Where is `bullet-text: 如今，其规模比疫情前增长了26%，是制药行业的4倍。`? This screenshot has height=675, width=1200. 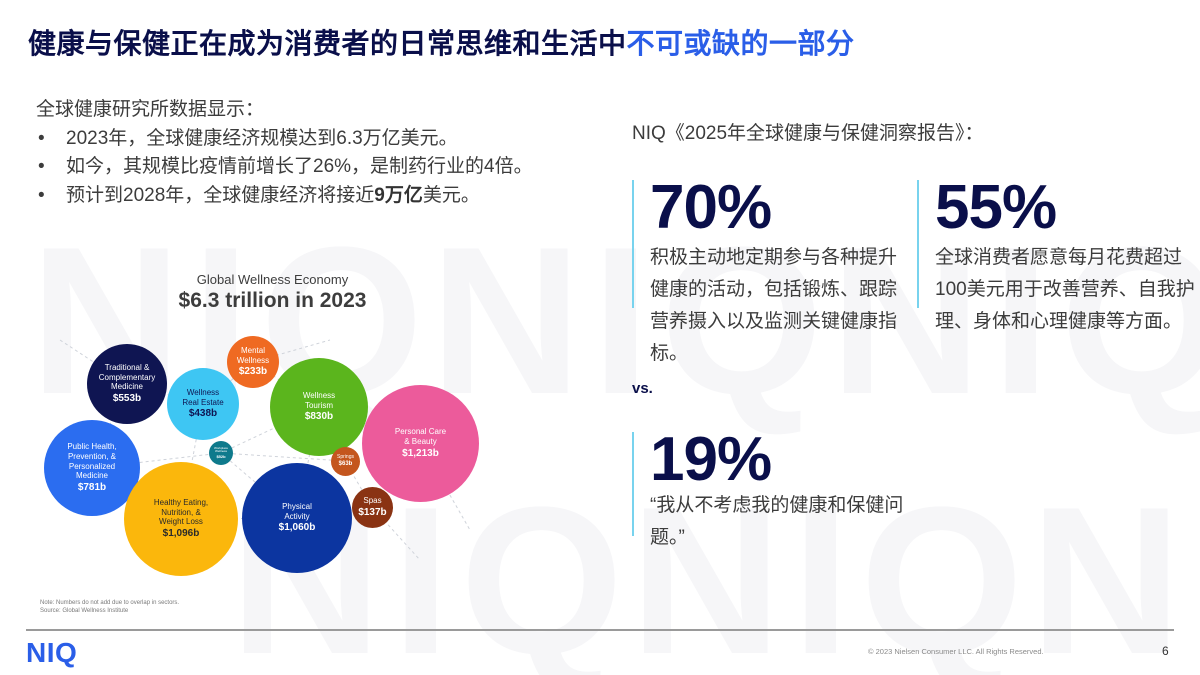
bullet-text: 如今，其规模比疫情前增长了26%，是制药行业的4倍。 is located at coordinates (299, 166).